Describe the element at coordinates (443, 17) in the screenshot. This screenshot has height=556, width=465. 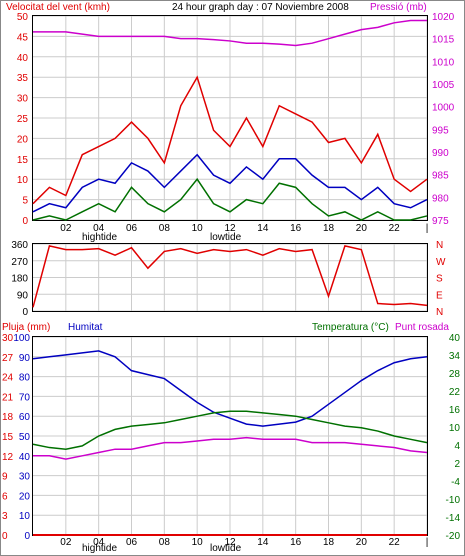
I see `pressure-y-tick: 1020` at that location.